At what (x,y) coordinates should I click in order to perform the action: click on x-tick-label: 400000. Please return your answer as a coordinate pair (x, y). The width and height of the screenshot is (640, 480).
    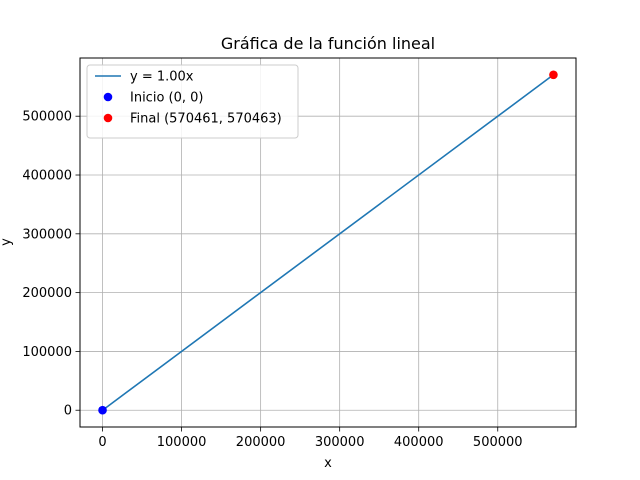
    Looking at the image, I should click on (419, 442).